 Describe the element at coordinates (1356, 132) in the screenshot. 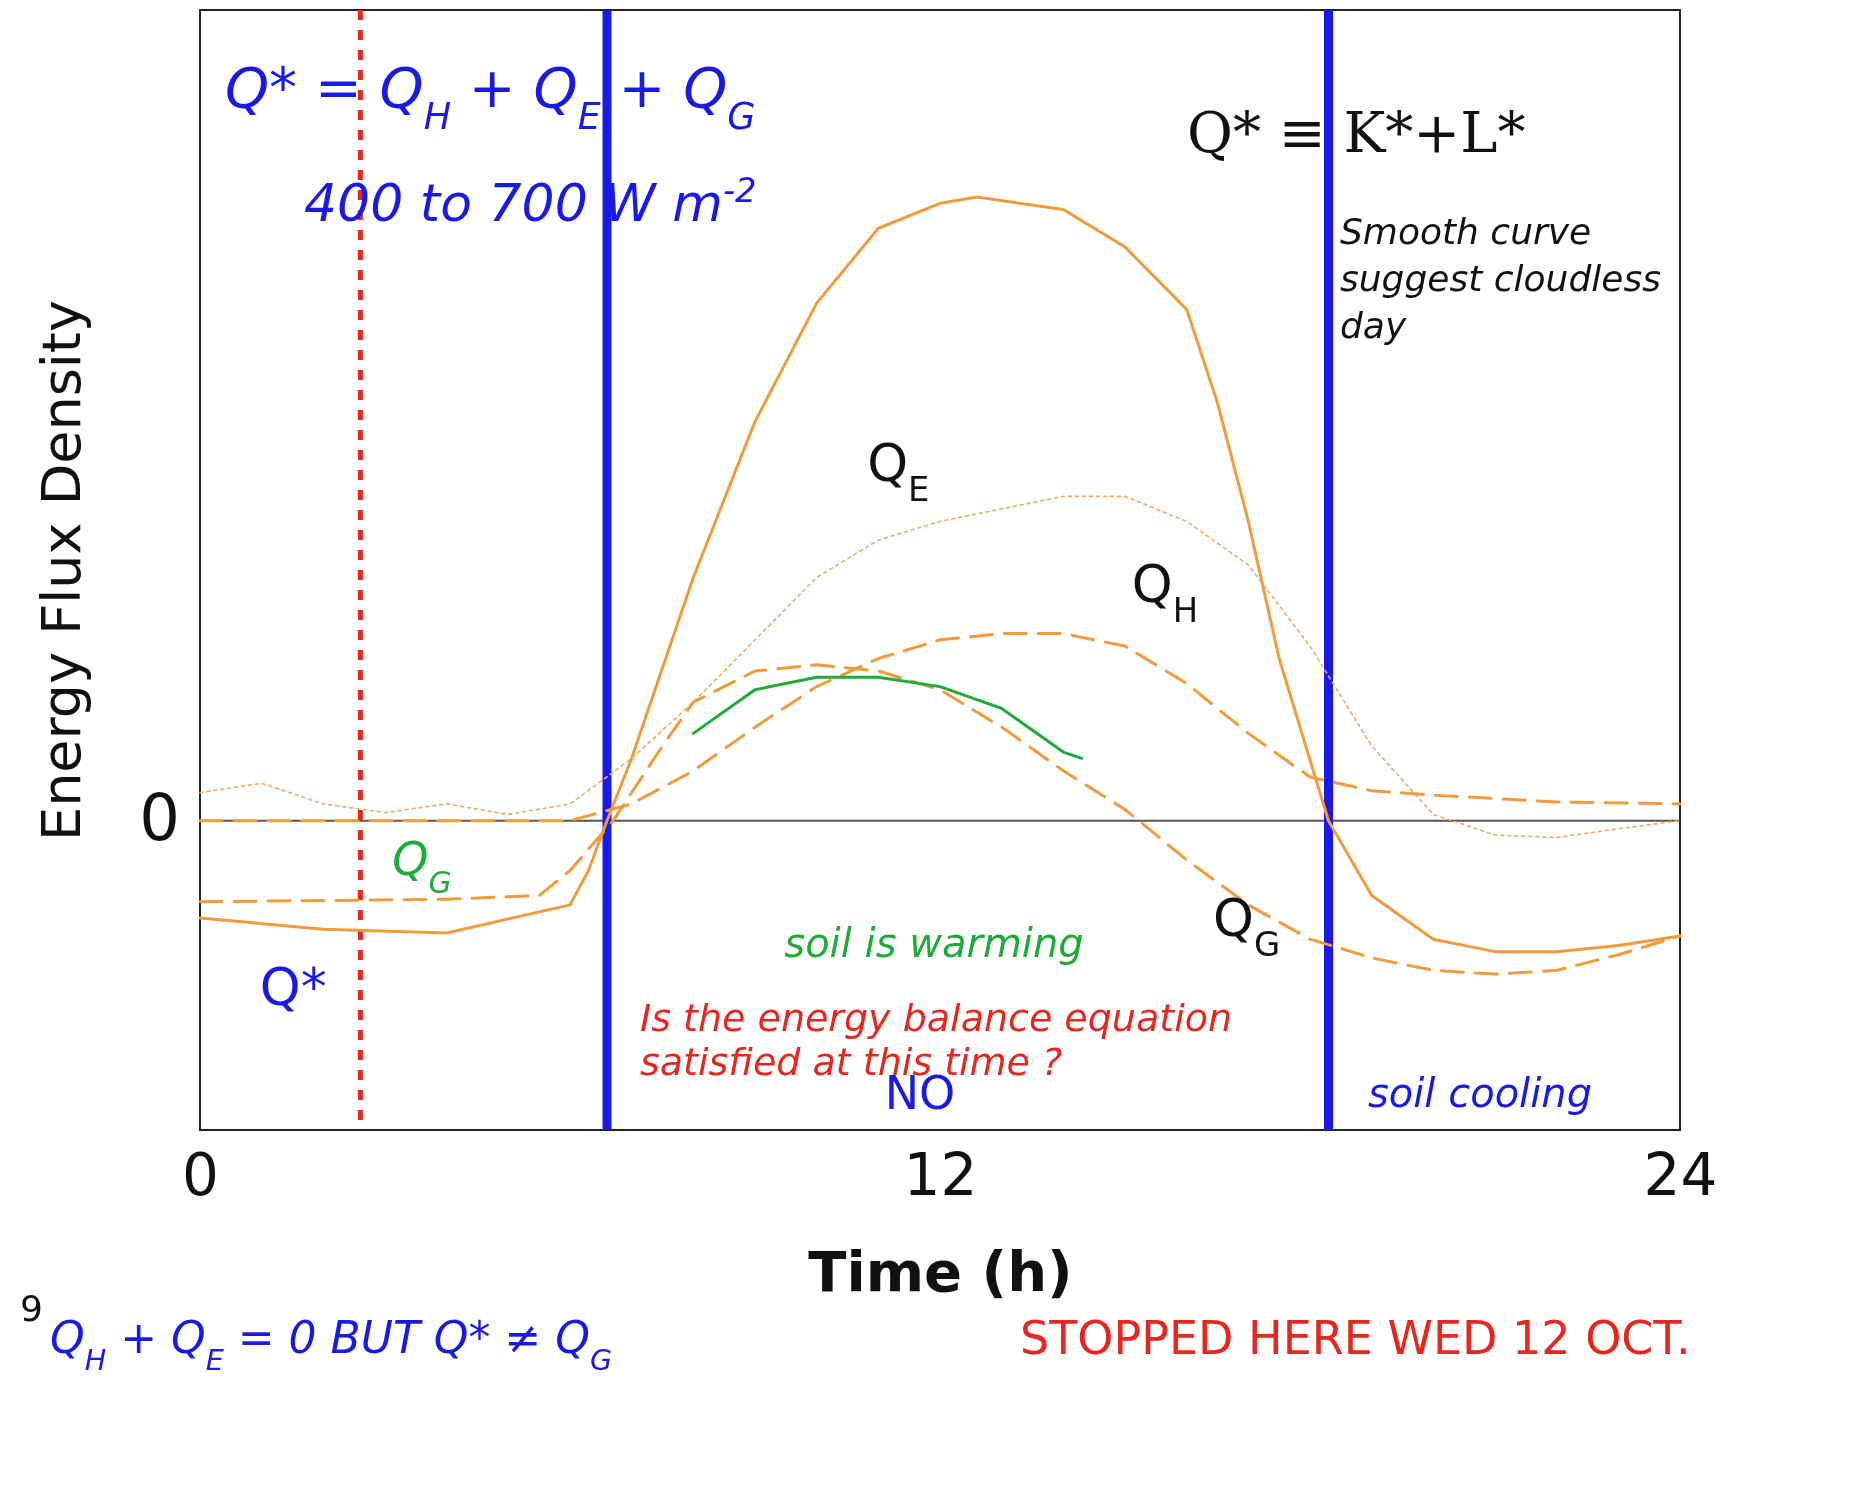

I see `text: Q* ≡ K*+L*` at that location.